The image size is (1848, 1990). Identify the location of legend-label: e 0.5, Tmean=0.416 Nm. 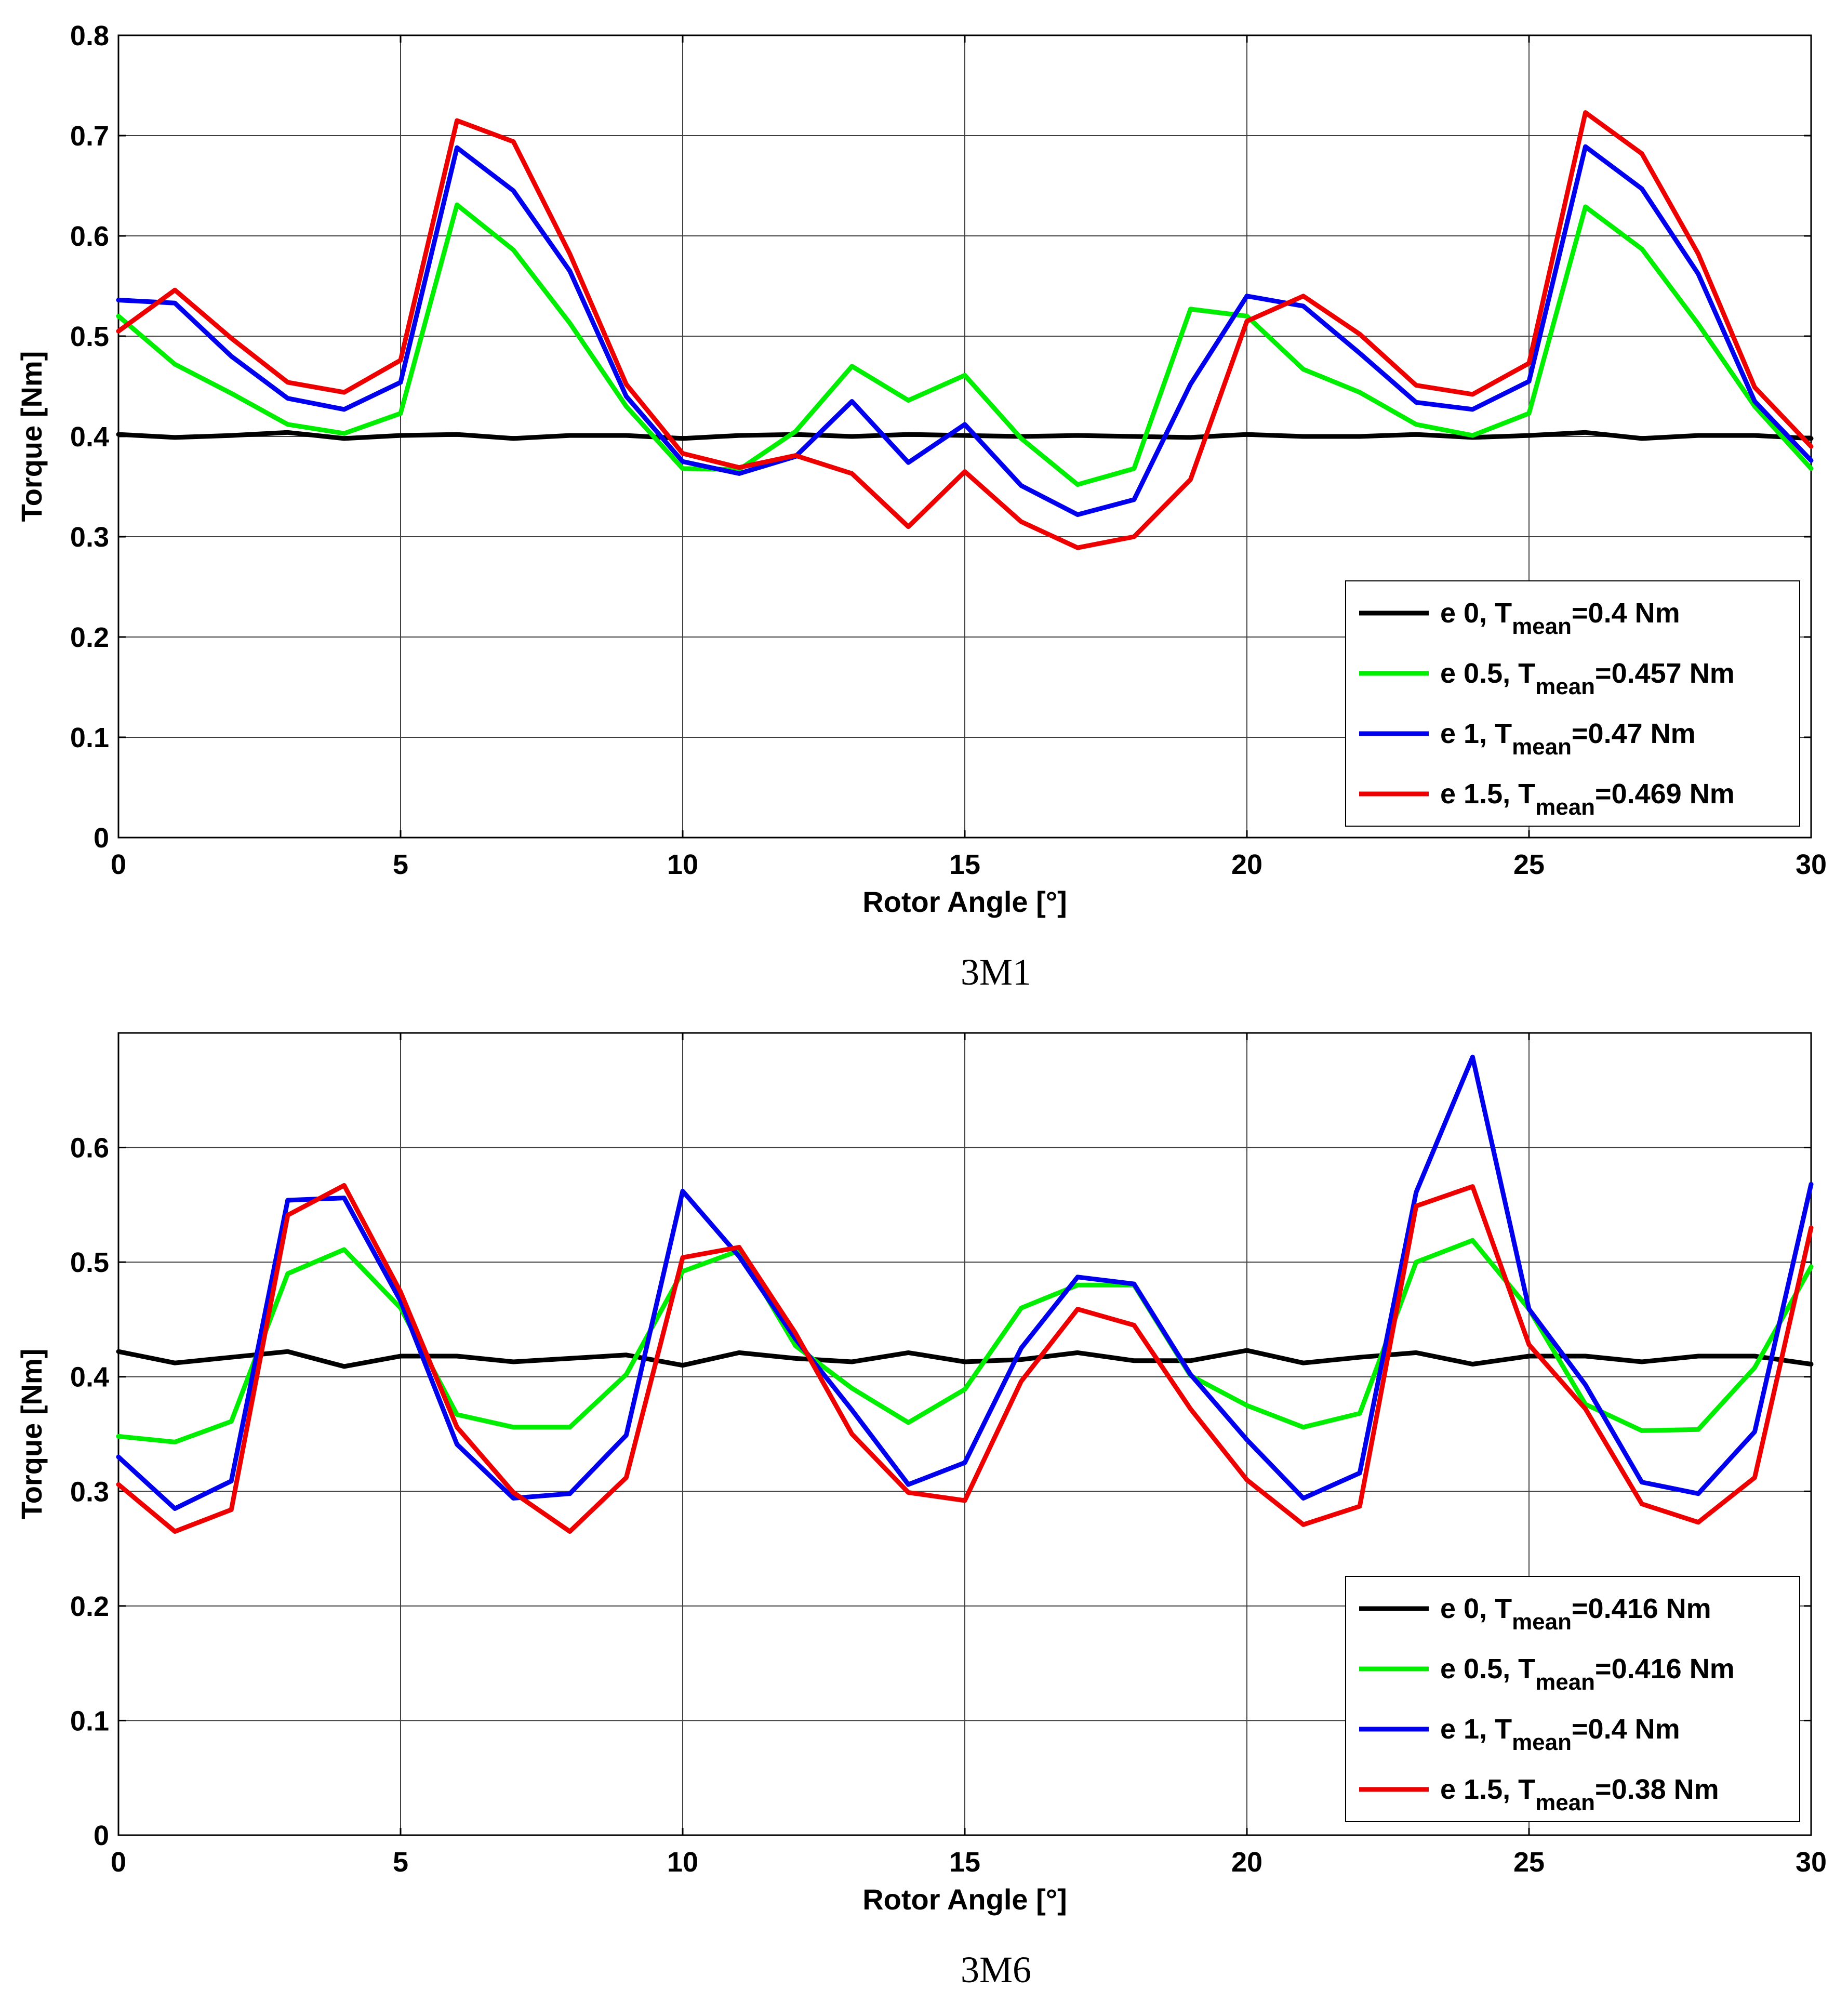
(1587, 1674).